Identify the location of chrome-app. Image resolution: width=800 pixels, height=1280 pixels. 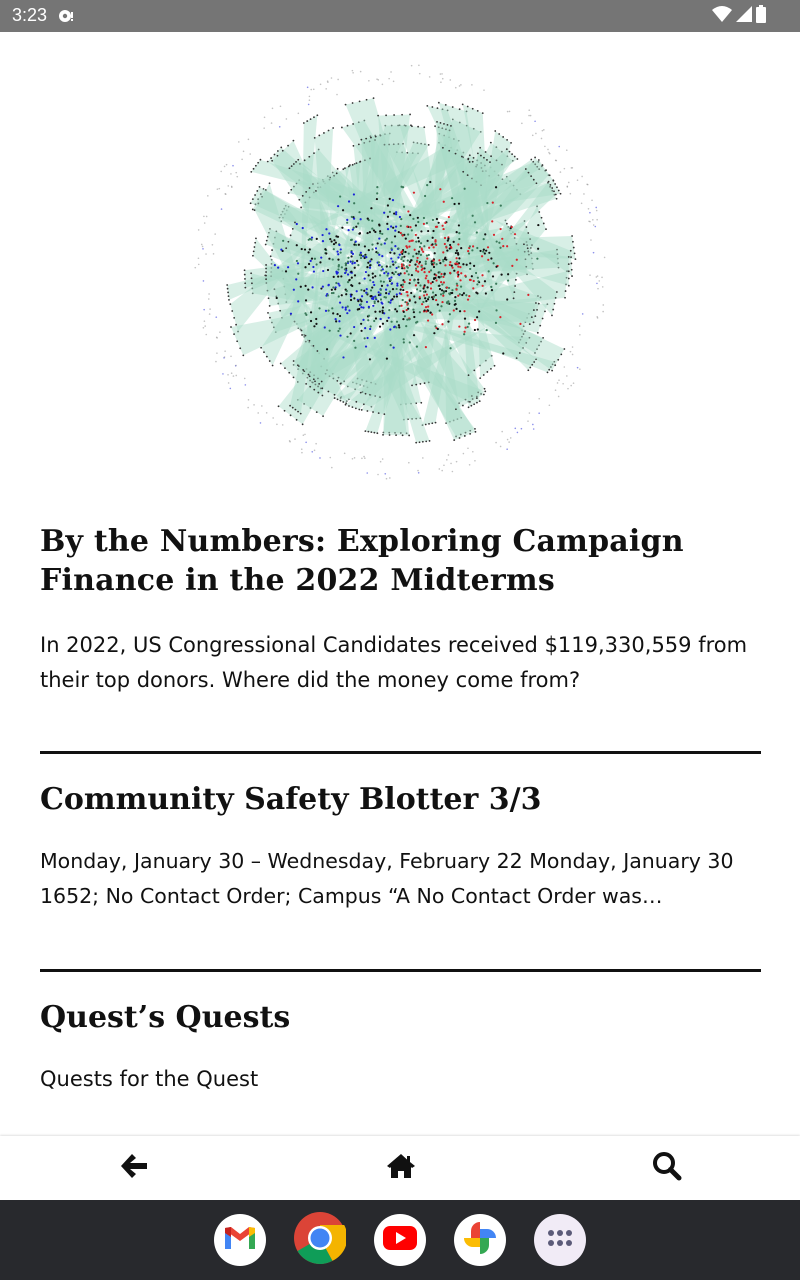
(321, 1240).